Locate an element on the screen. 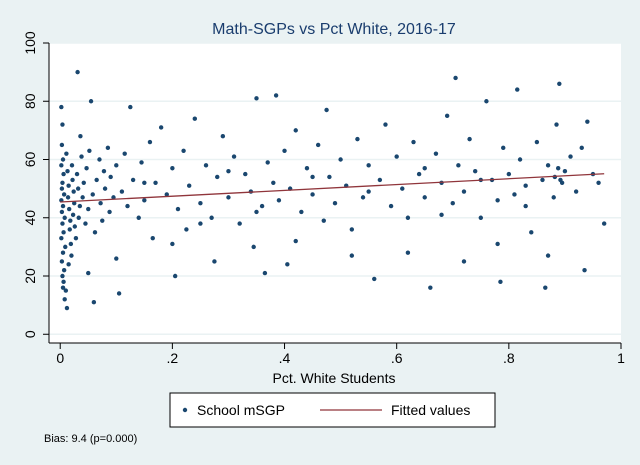 The image size is (640, 465). legend: School mSGP Fitted values is located at coordinates (332, 410).